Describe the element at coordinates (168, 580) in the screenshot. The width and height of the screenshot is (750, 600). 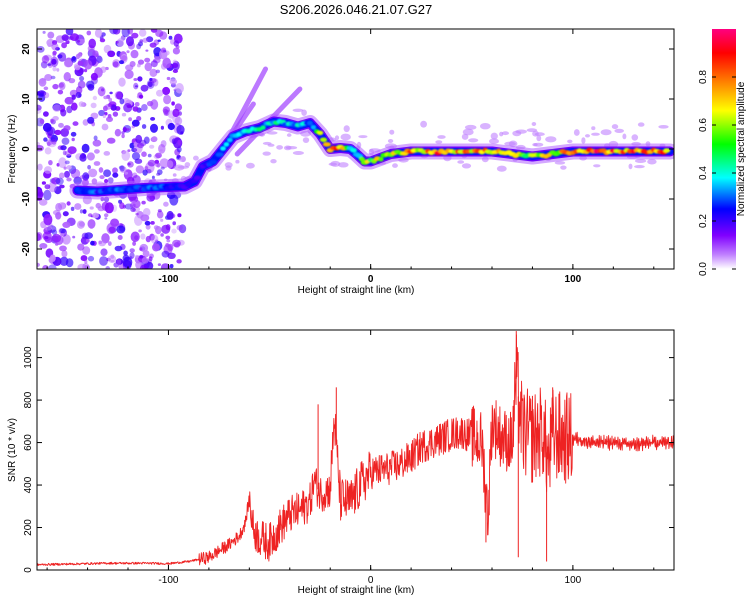
I see `snr-x-tick-label: -100` at that location.